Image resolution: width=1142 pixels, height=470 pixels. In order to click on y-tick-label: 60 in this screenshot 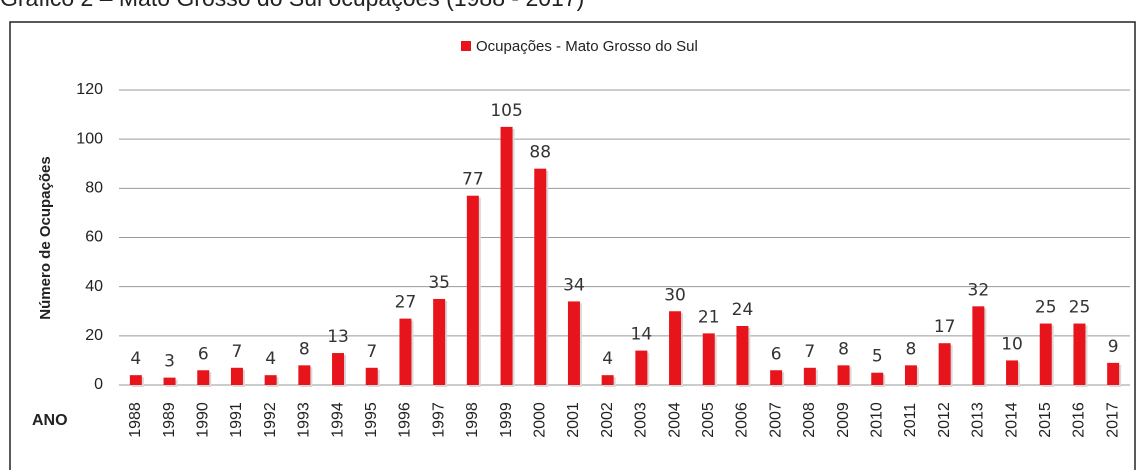, I will do `click(94, 237)`.